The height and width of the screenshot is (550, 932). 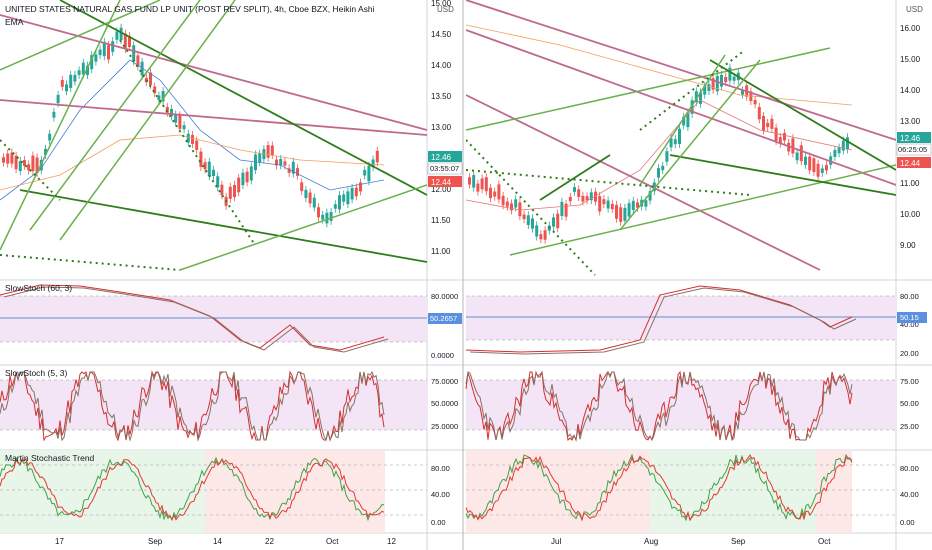 I want to click on left-x-tick: 22, so click(x=269, y=541).